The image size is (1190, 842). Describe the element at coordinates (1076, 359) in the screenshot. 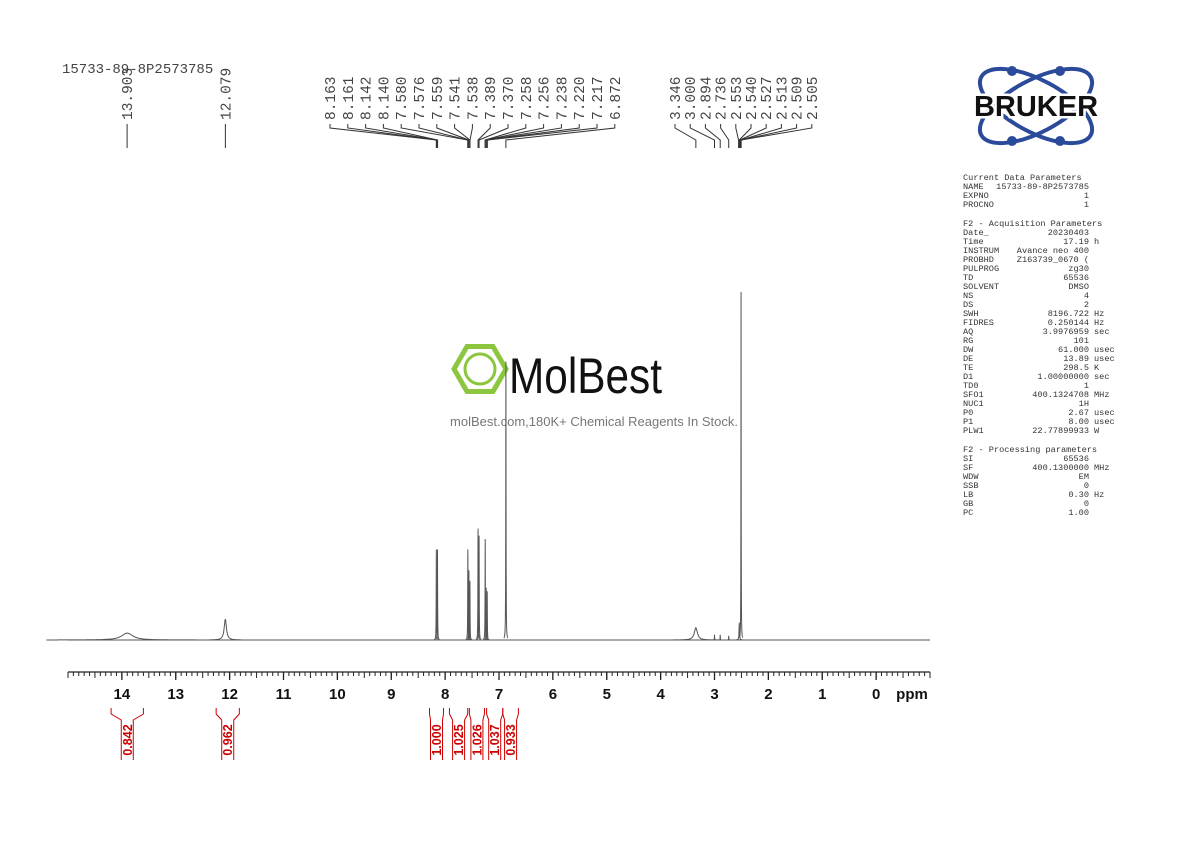

I see `param-value: 13.89` at that location.